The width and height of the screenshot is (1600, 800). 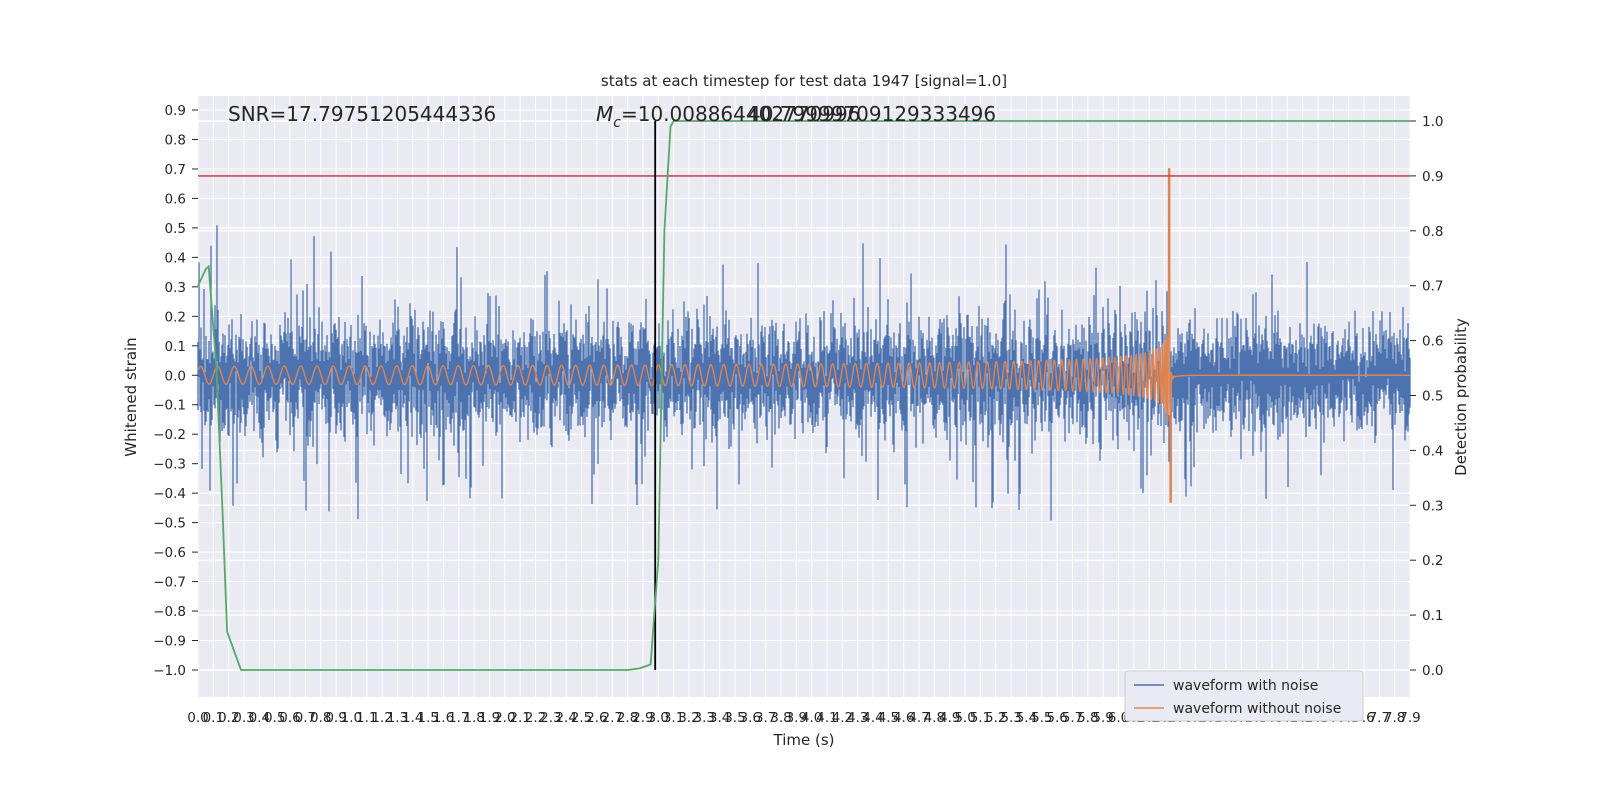 I want to click on y-axis-label-right: Detection probability, so click(x=1461, y=397).